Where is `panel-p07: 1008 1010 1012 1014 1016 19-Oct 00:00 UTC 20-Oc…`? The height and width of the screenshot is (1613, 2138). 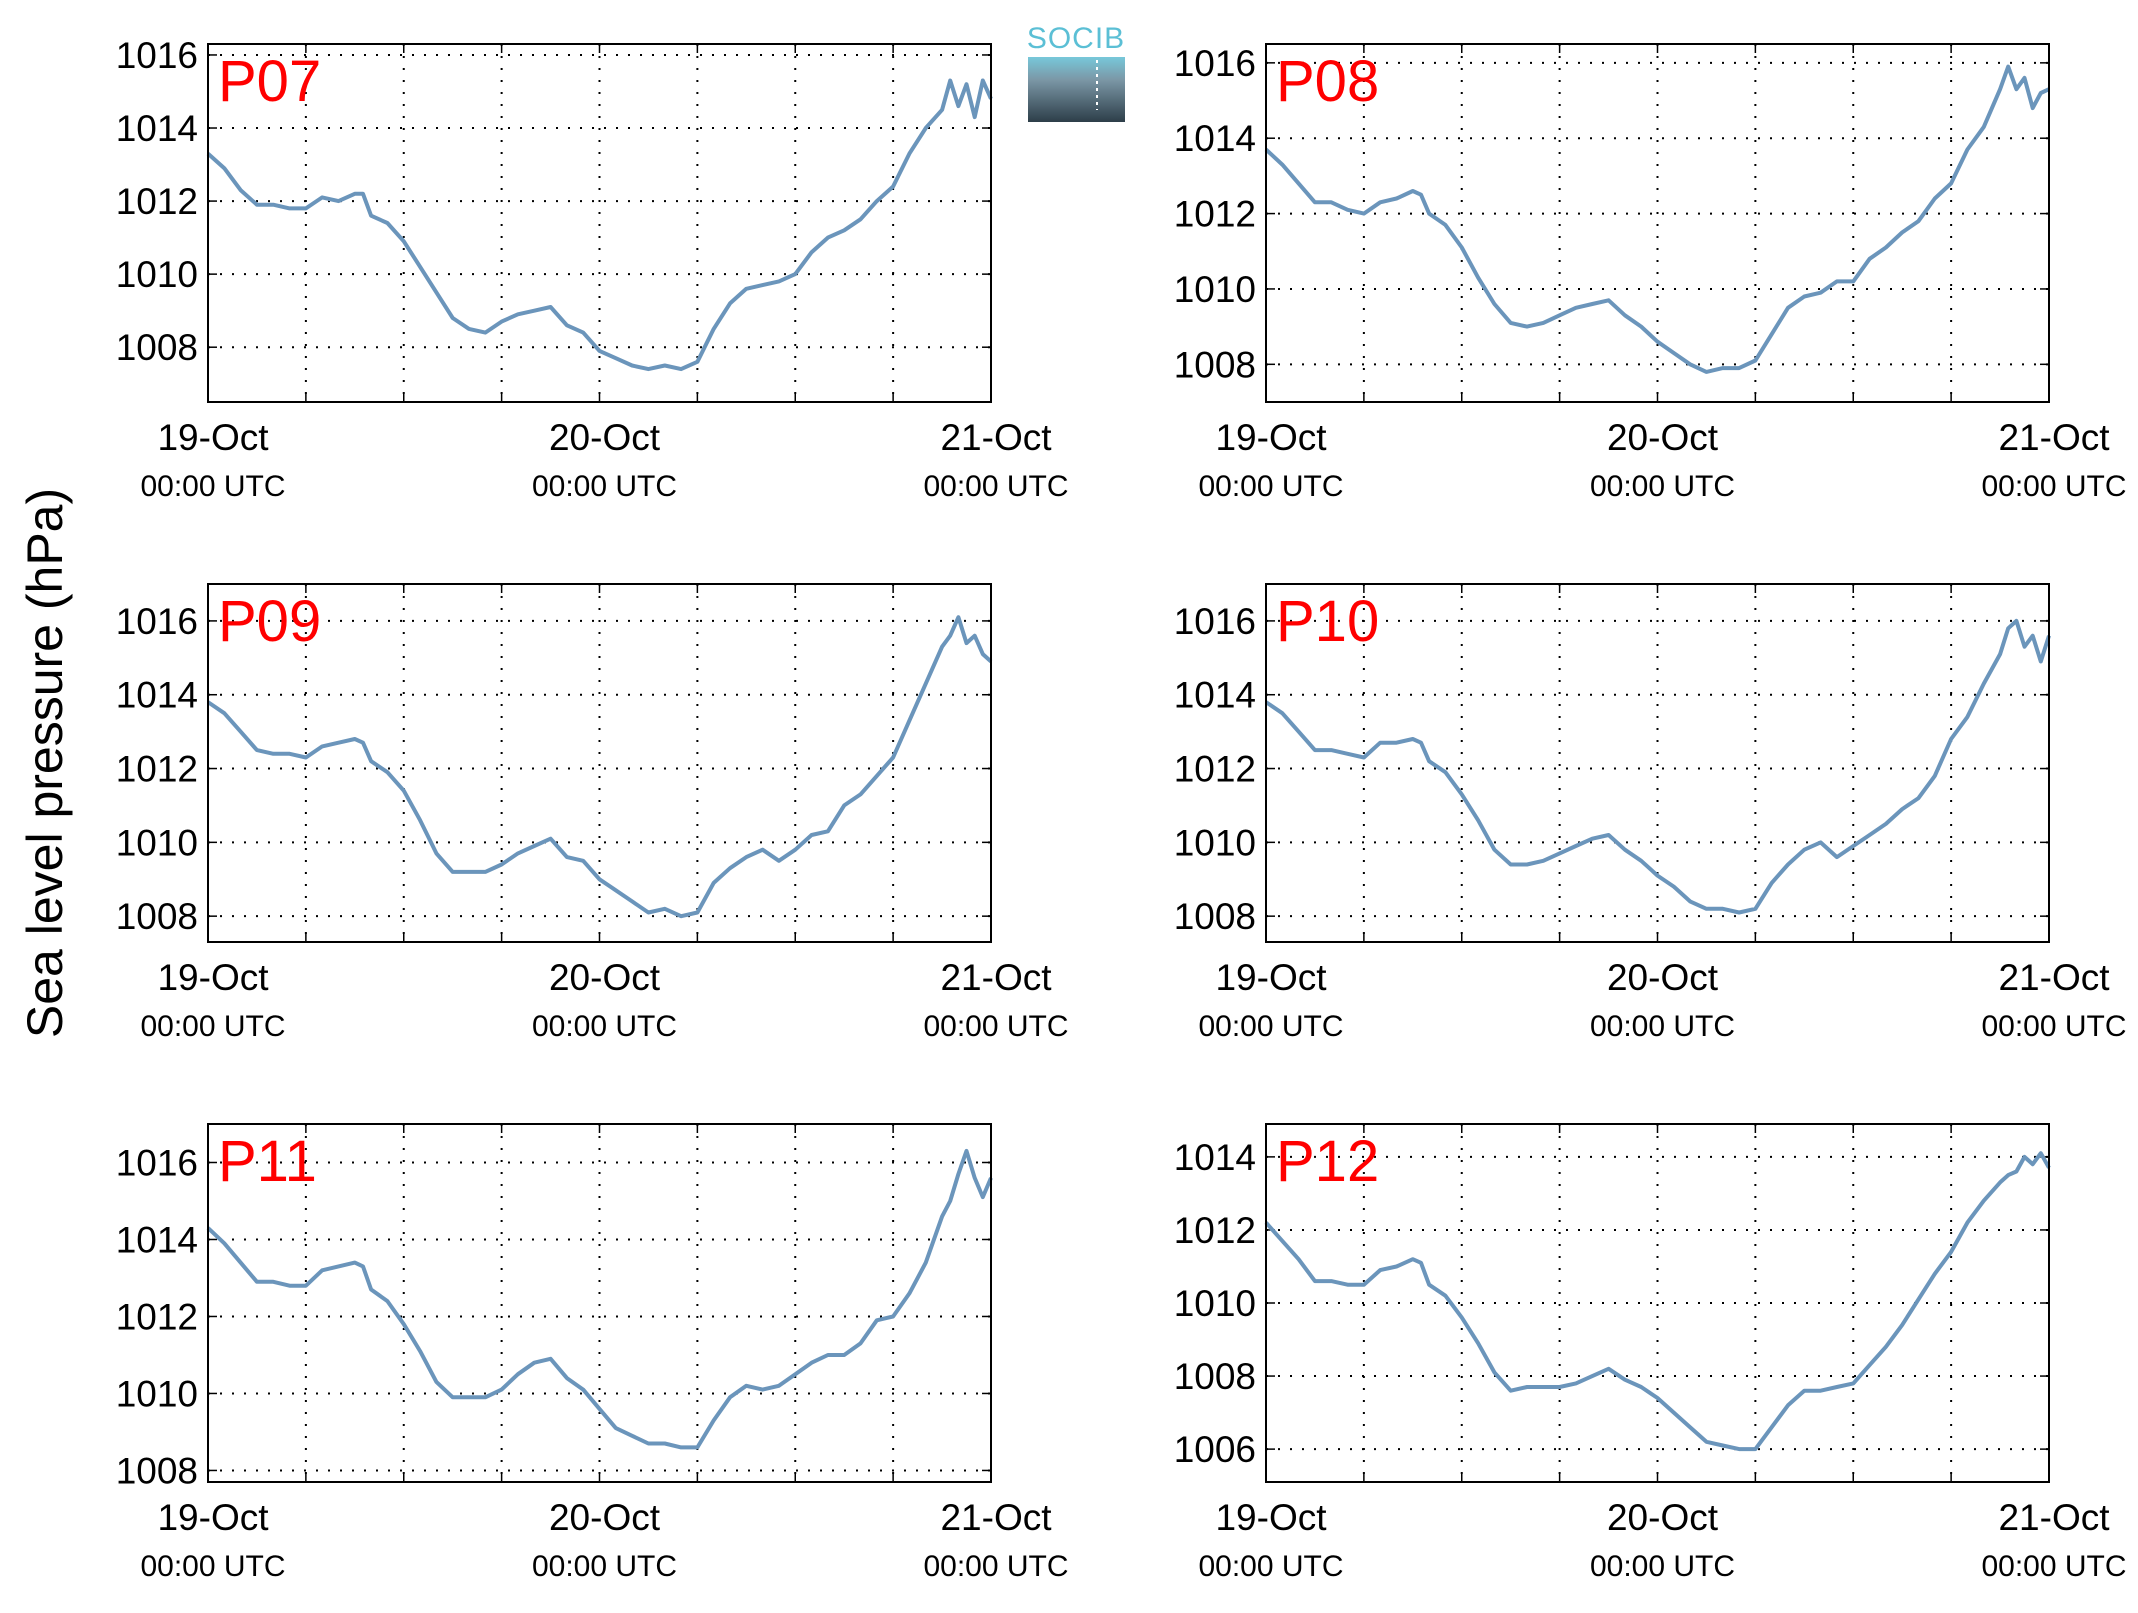 panel-p07: 1008 1010 1012 1014 1016 19-Oct 00:00 UTC 20-Oc… is located at coordinates (592, 269).